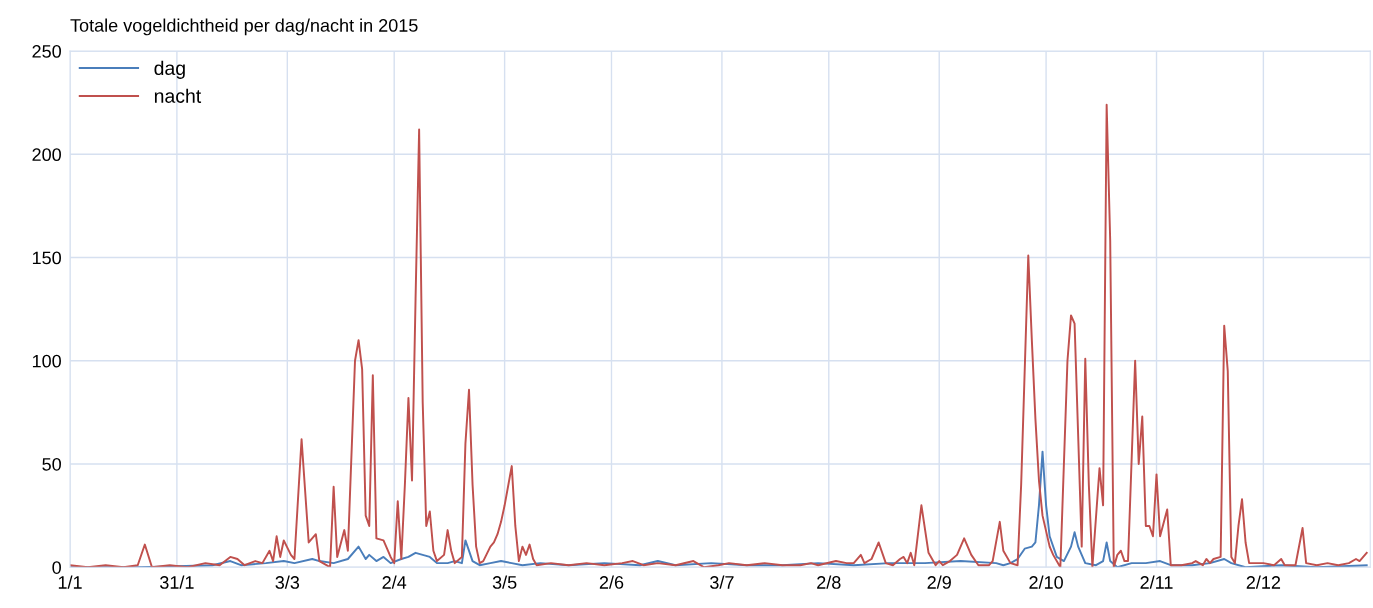 The image size is (1373, 608). What do you see at coordinates (1263, 582) in the screenshot?
I see `x-tick-label: 2/12` at bounding box center [1263, 582].